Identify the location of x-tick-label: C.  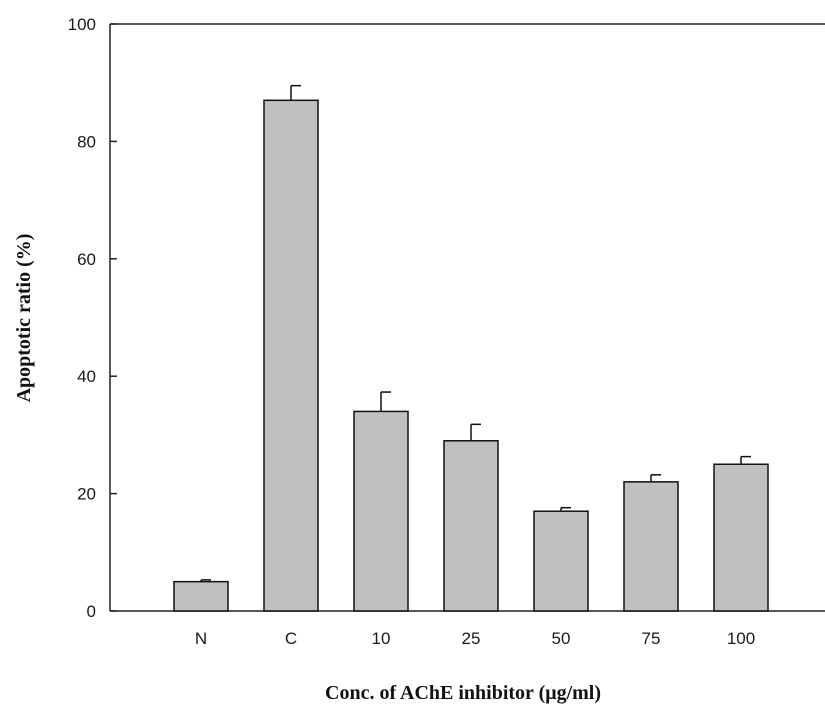
(291, 638).